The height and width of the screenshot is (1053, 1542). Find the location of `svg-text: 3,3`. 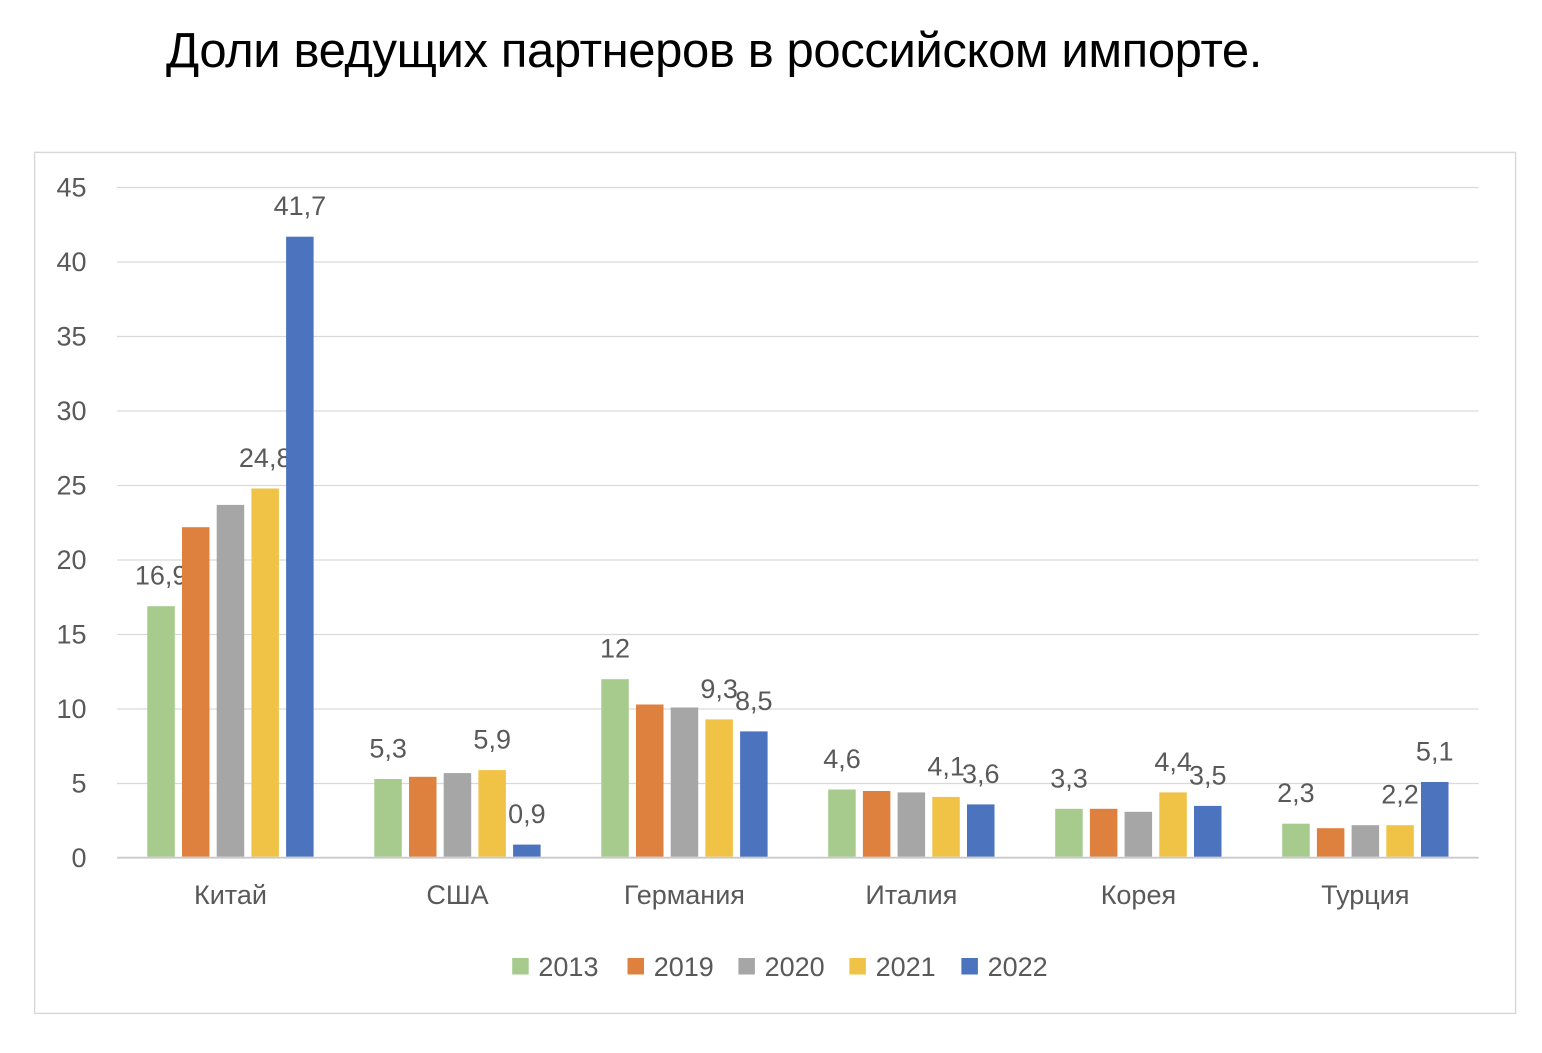

svg-text: 3,3 is located at coordinates (1069, 778).